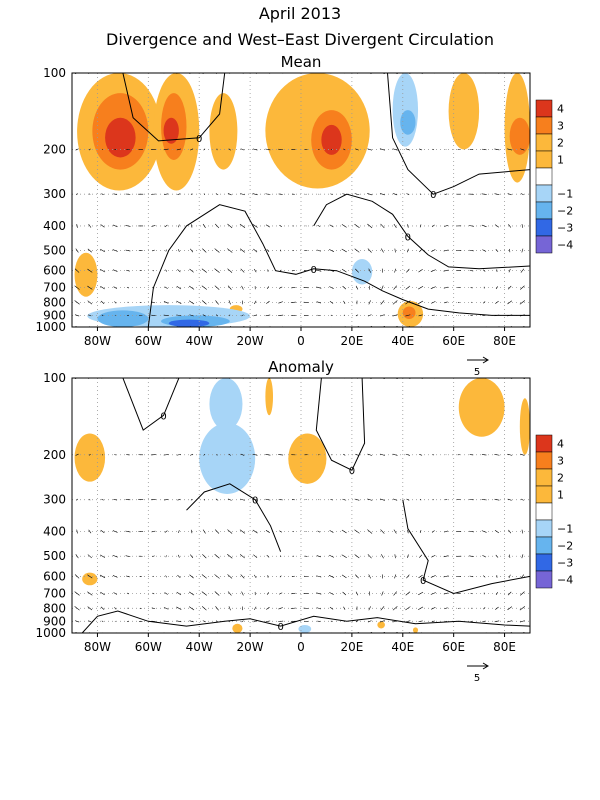 This screenshot has width=600, height=800. Describe the element at coordinates (405, 110) in the screenshot. I see `convergence-region` at that location.